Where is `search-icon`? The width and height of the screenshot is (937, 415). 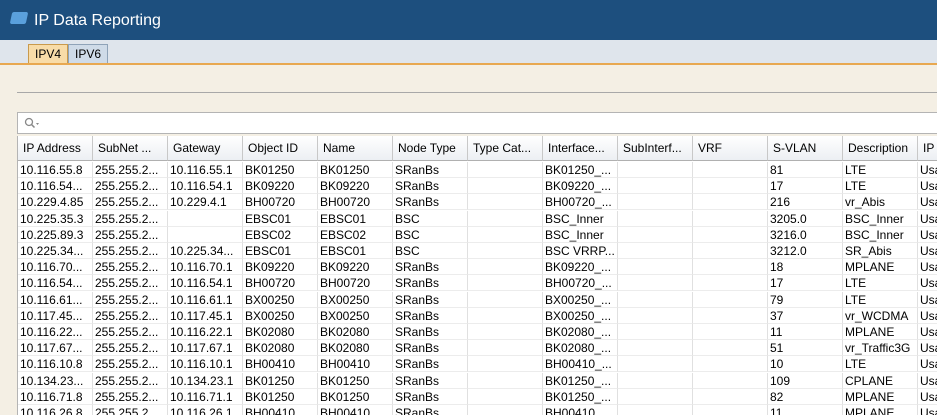
search-icon is located at coordinates (31, 123).